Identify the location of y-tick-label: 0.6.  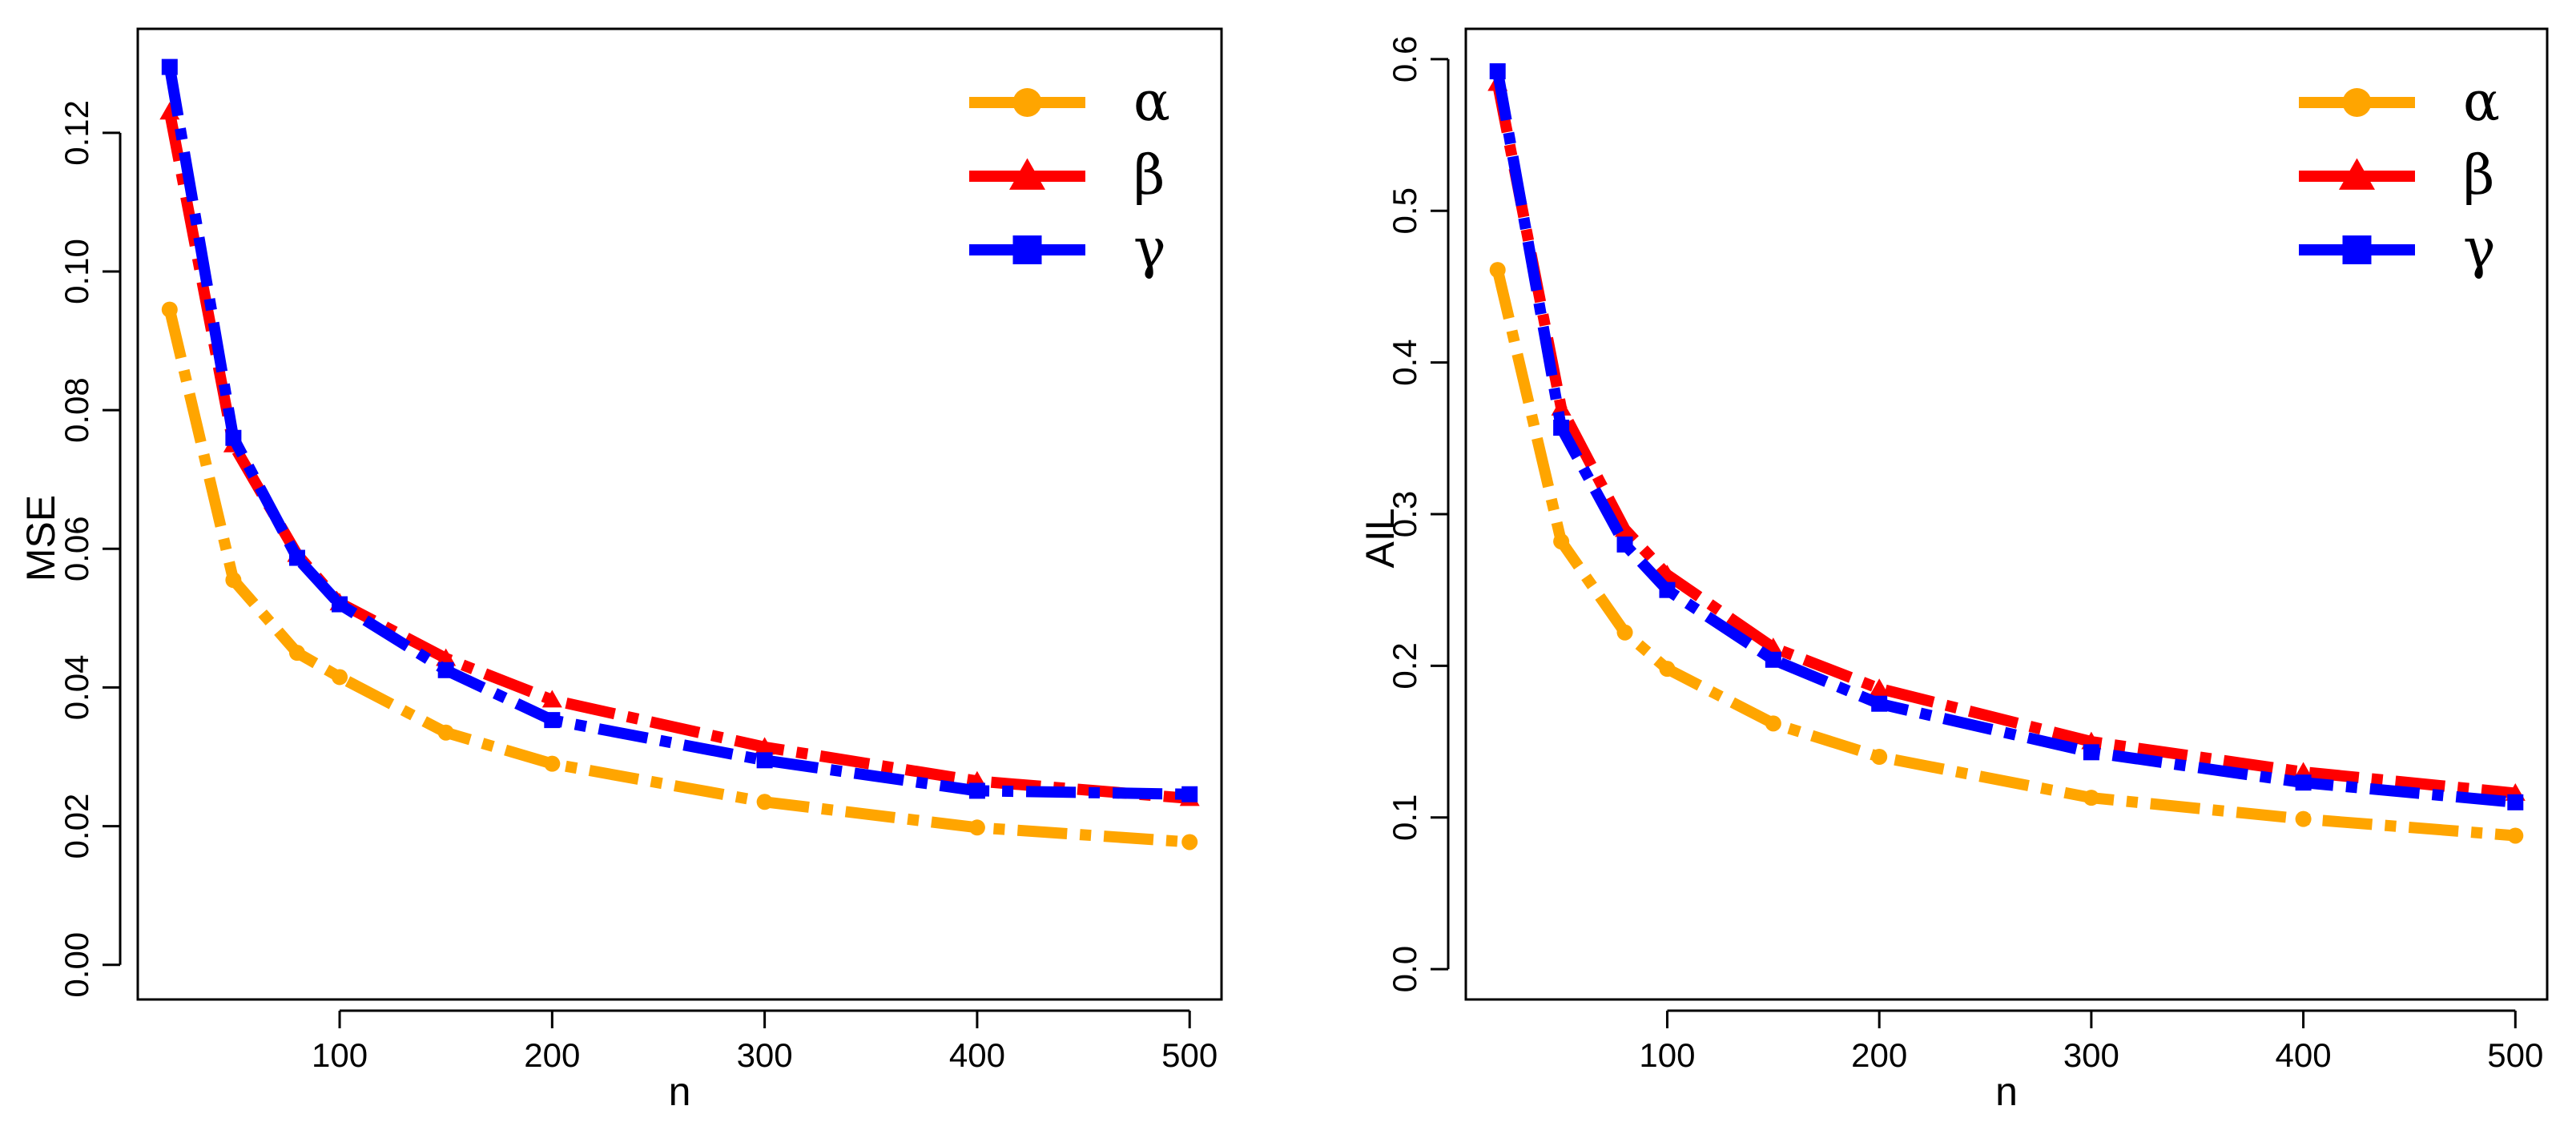
(1405, 59).